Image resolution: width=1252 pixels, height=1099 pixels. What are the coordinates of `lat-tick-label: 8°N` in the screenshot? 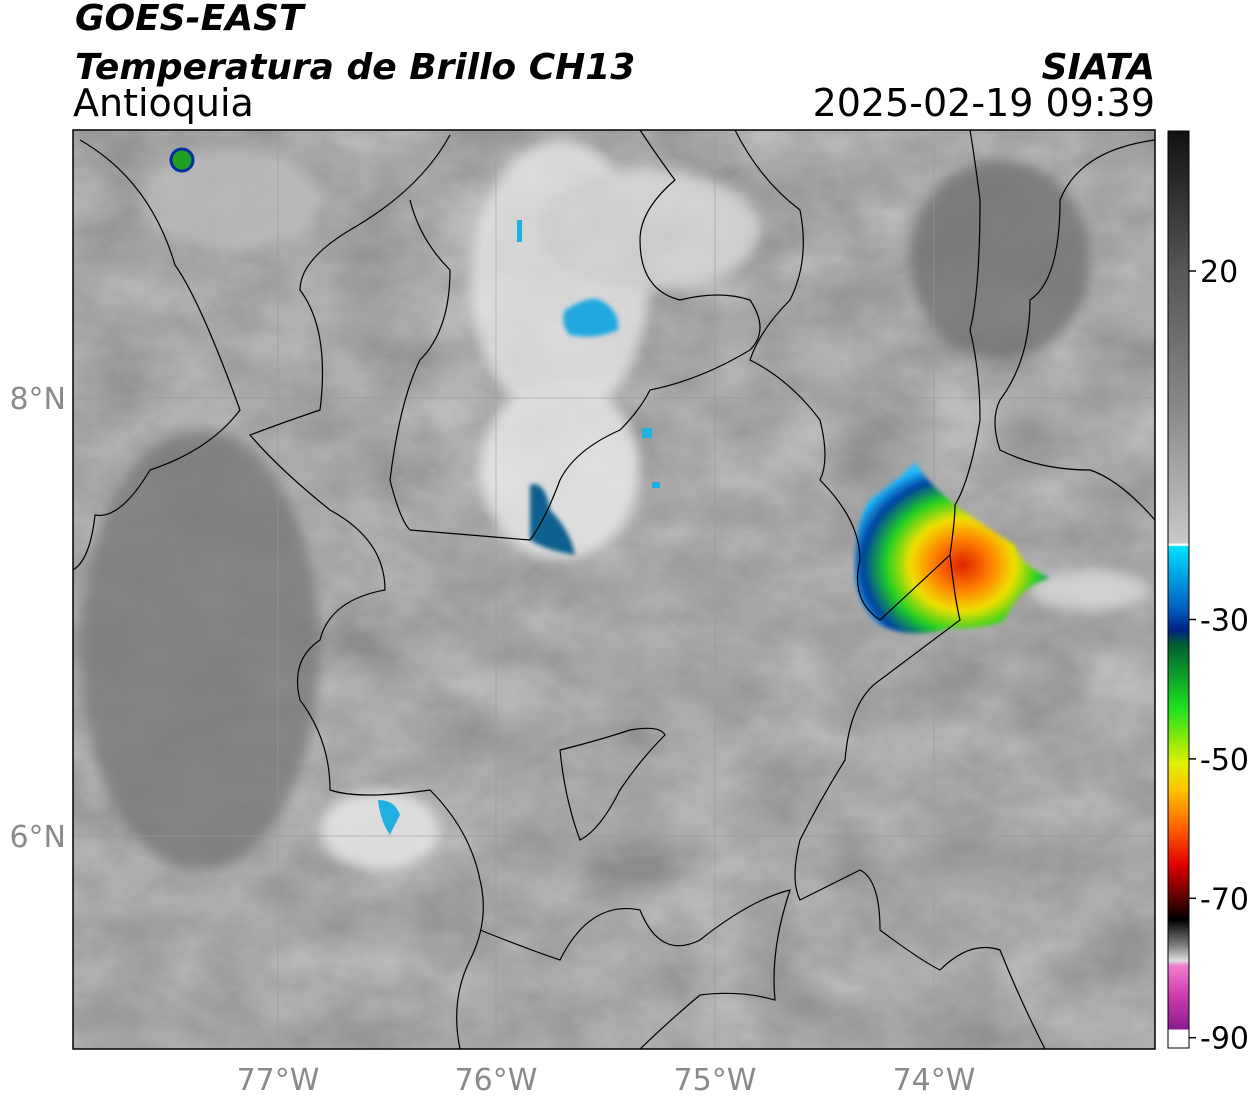 It's located at (37, 399).